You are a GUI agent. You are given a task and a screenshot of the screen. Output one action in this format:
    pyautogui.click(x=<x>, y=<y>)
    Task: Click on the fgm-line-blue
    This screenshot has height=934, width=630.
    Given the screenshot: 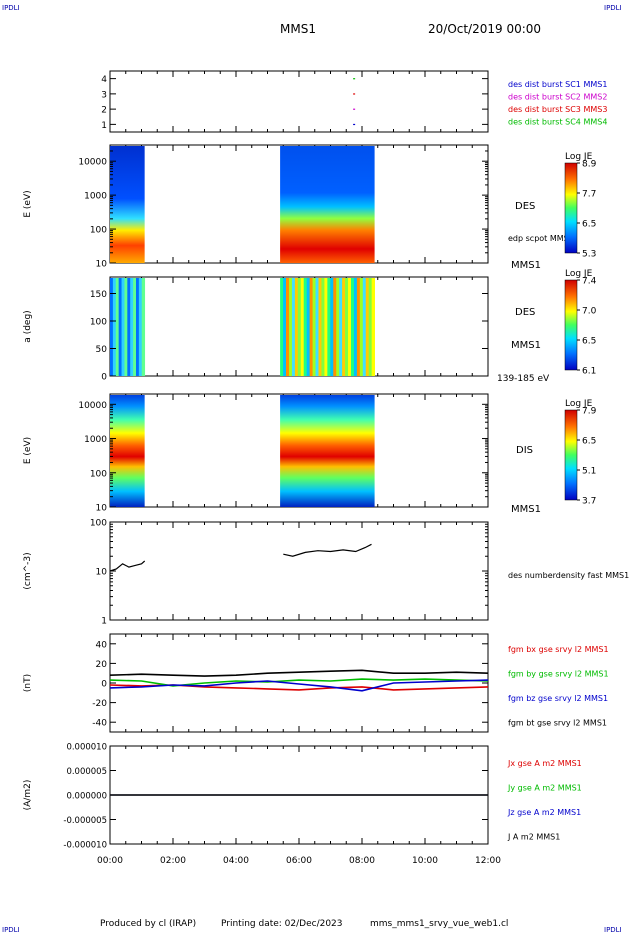 What is the action you would take?
    pyautogui.click(x=299, y=685)
    